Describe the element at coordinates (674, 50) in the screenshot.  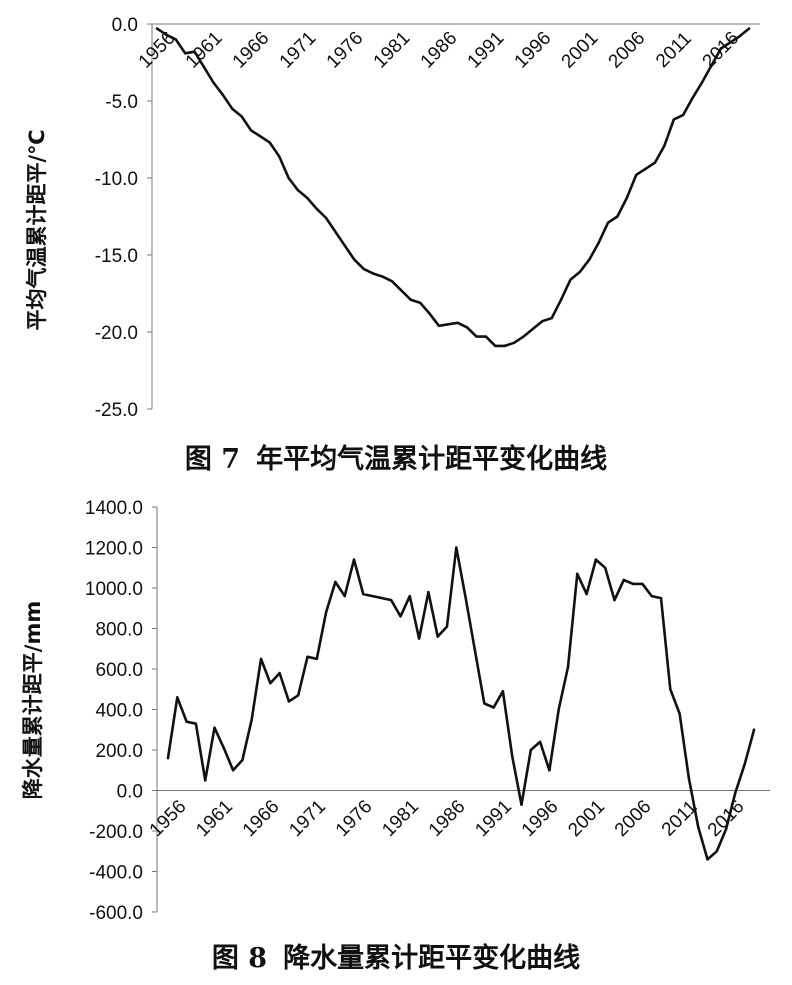
I see `x-tick-label: 2011` at that location.